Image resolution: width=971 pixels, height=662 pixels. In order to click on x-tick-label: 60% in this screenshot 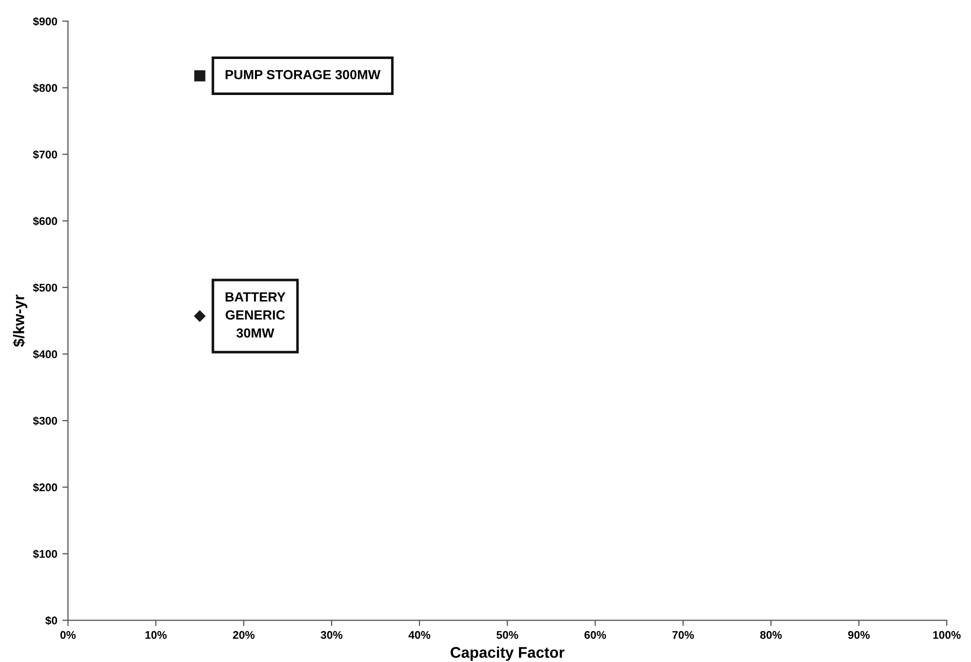, I will do `click(595, 635)`.